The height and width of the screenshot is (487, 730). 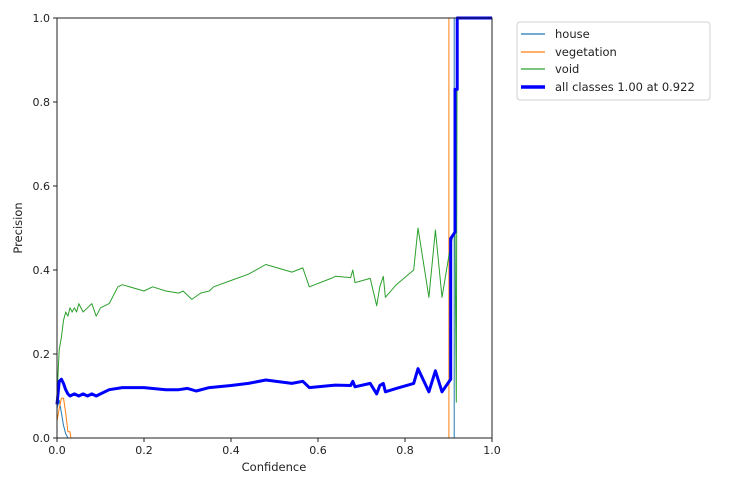 What do you see at coordinates (231, 450) in the screenshot?
I see `x-tick-label: 0.4` at bounding box center [231, 450].